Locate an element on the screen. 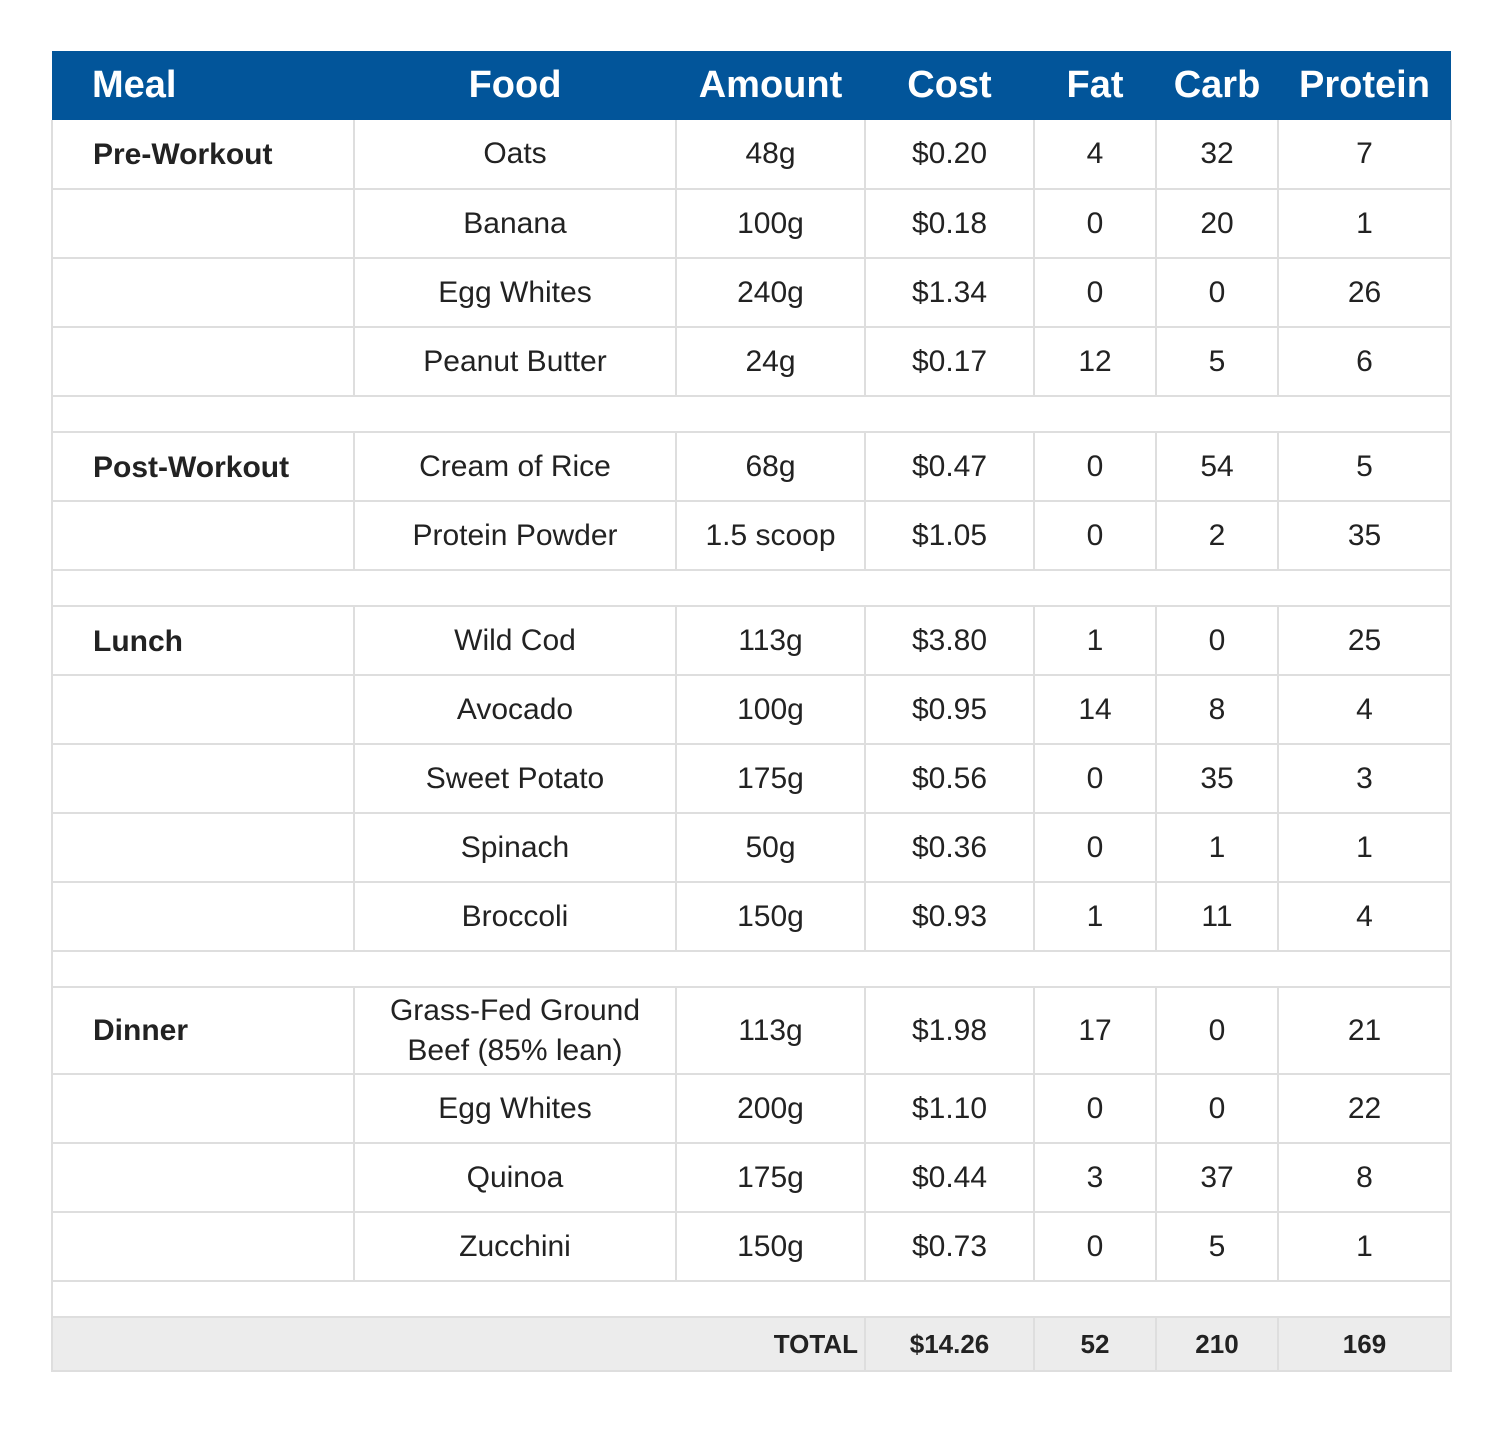  food-cell: Sweet Potato is located at coordinates (514, 779).